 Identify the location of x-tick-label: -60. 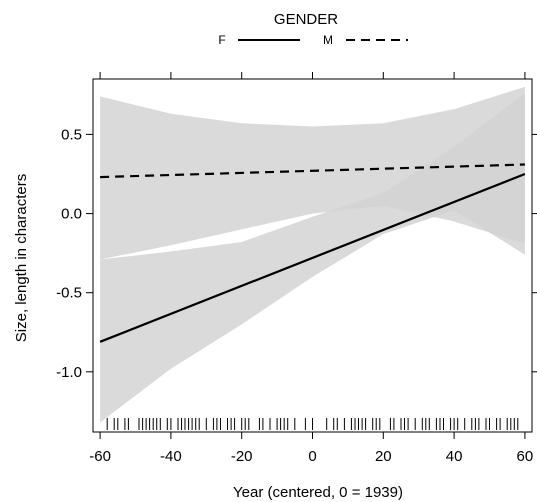
(100, 456).